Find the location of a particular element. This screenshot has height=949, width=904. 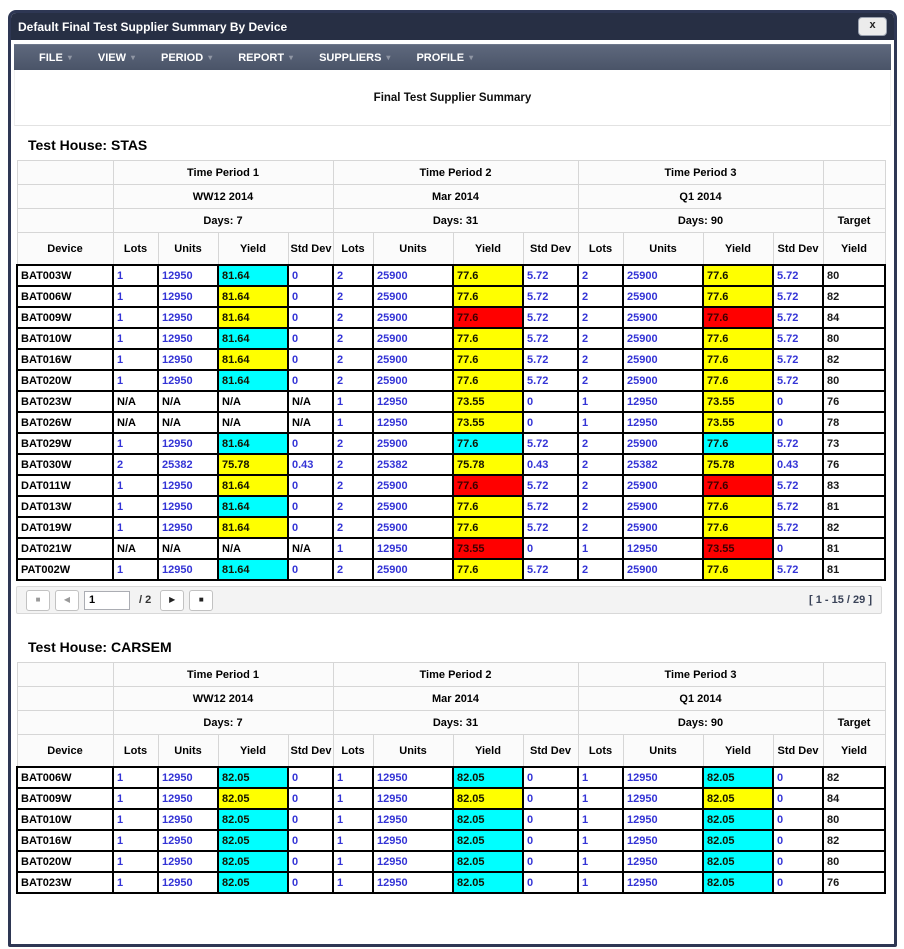

corner-header is located at coordinates (65, 220).